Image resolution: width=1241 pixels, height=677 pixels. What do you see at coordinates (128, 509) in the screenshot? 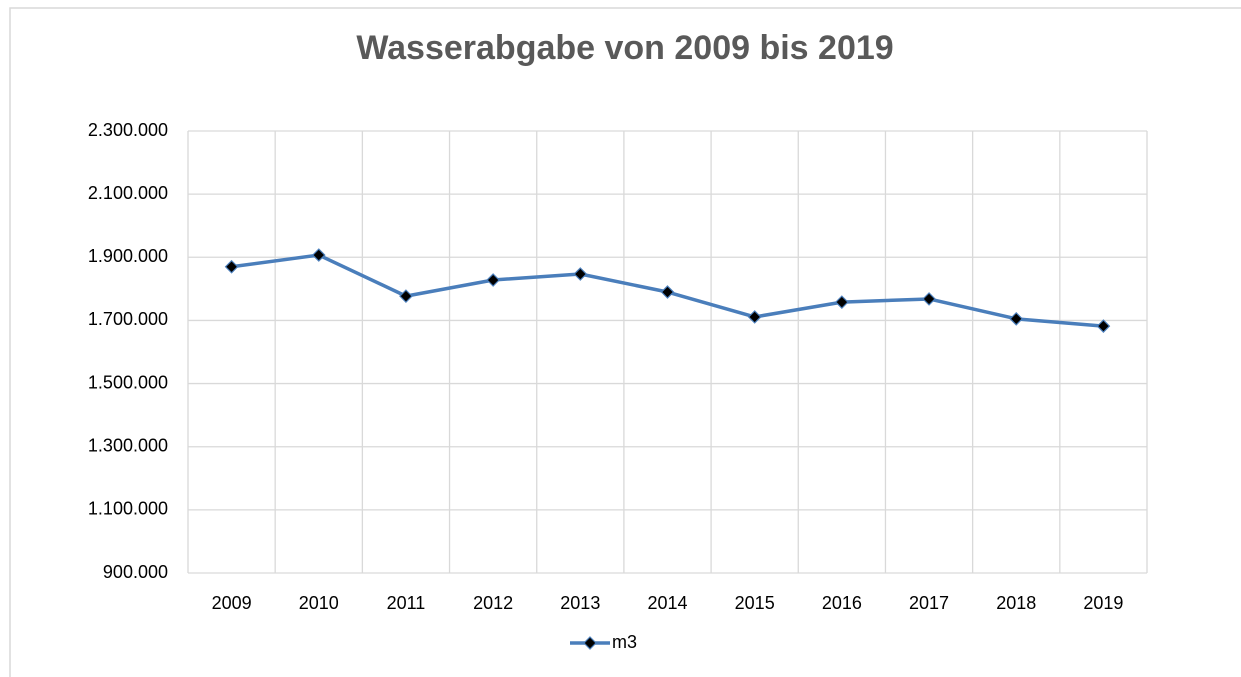
I see `y-tick-label: 1.100.000` at bounding box center [128, 509].